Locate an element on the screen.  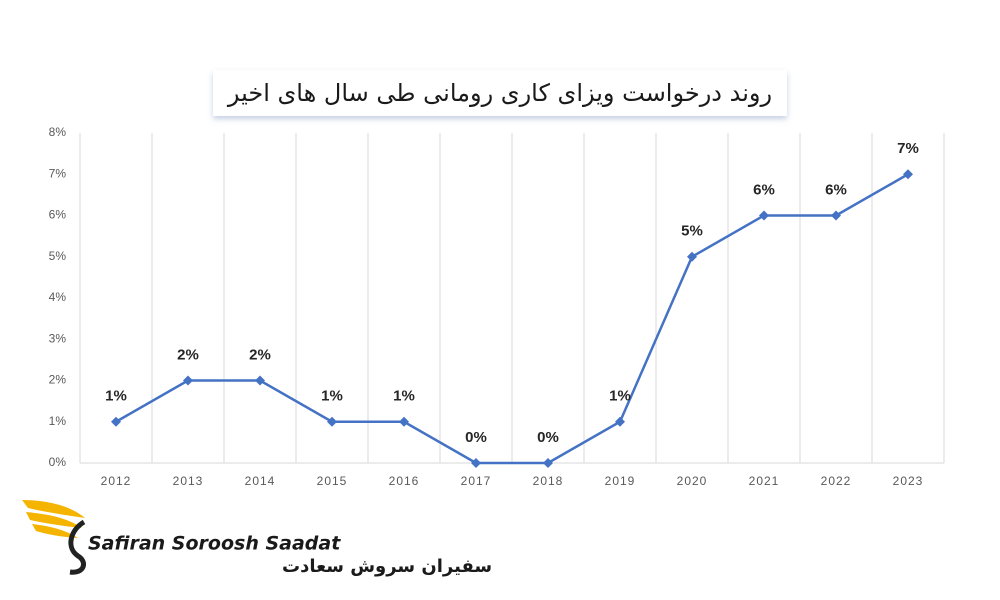
x-tick-label: 2021 is located at coordinates (764, 481).